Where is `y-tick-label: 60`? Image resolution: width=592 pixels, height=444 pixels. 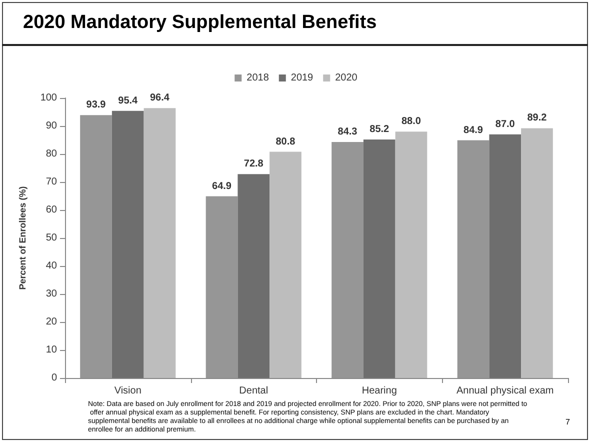
y-tick-label: 60 is located at coordinates (52, 210).